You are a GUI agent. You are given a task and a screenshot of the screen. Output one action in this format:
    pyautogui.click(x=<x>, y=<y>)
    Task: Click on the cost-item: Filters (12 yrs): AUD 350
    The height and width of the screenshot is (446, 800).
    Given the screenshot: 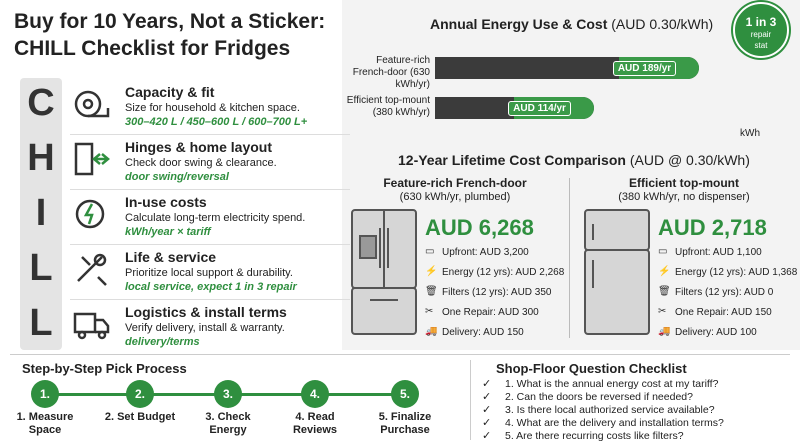 What is the action you would take?
    pyautogui.click(x=497, y=292)
    